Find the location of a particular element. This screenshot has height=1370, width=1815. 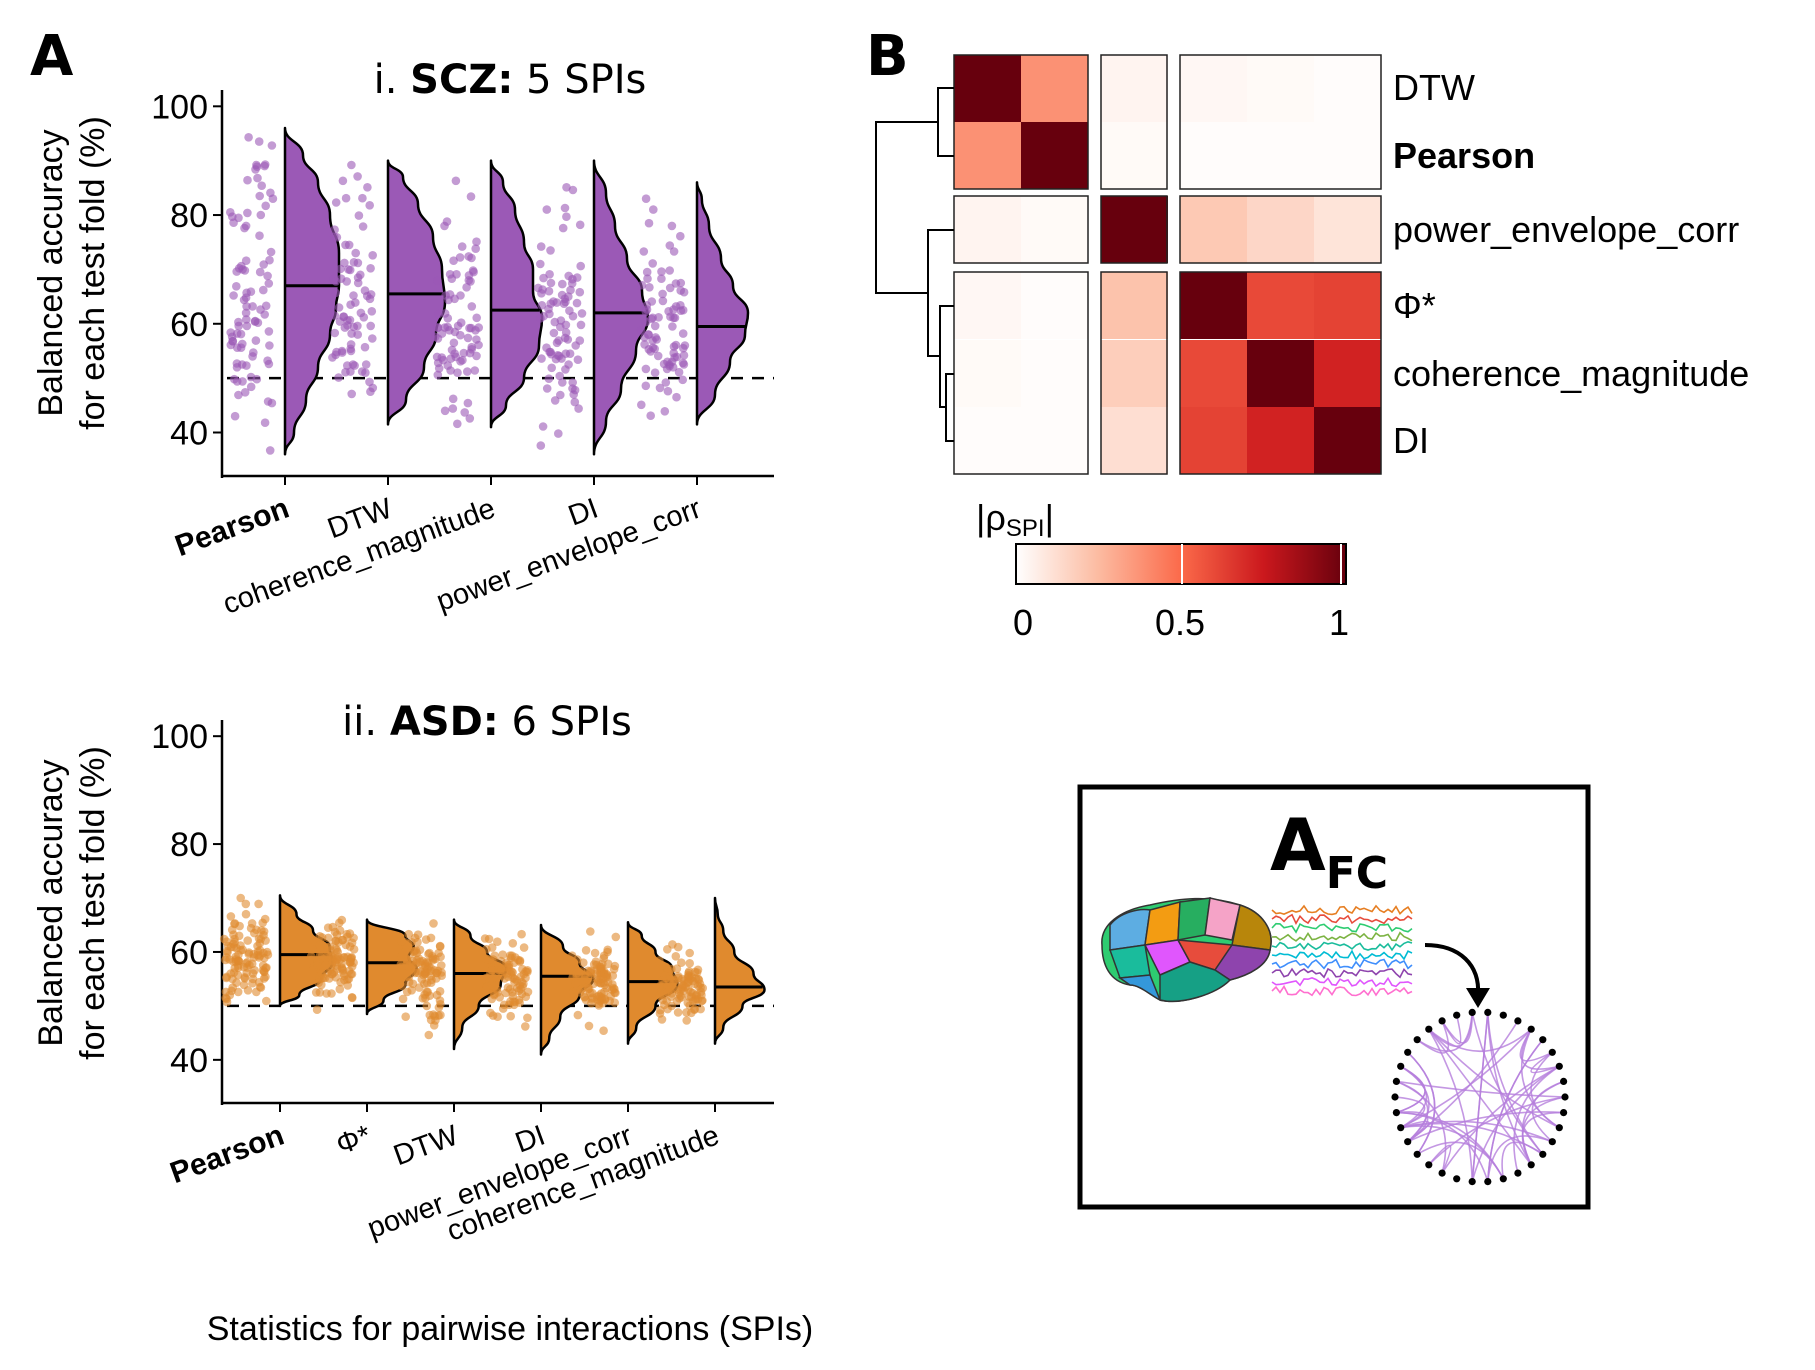

arrow-head-icon is located at coordinates (1478, 998).